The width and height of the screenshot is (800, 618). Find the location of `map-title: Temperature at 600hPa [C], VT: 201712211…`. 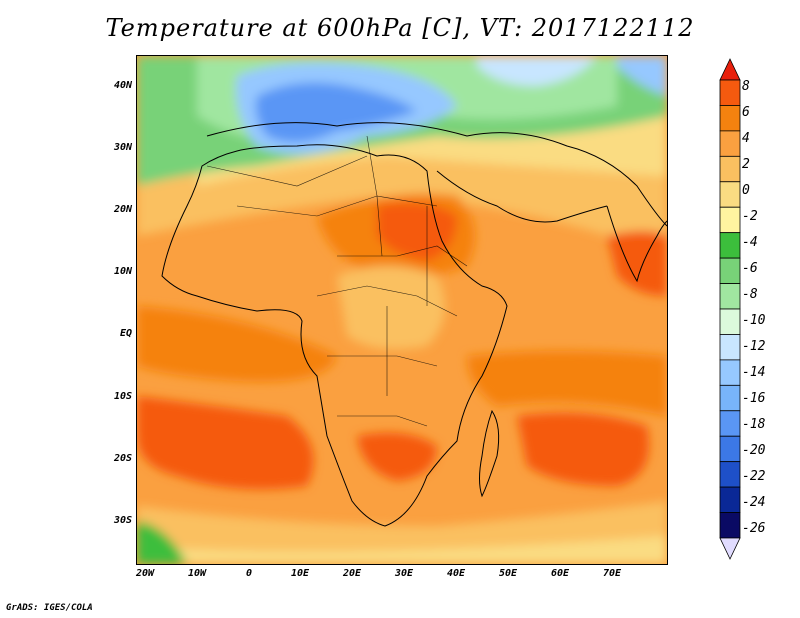

map-title: Temperature at 600hPa [C], VT: 201712211… is located at coordinates (400, 28).